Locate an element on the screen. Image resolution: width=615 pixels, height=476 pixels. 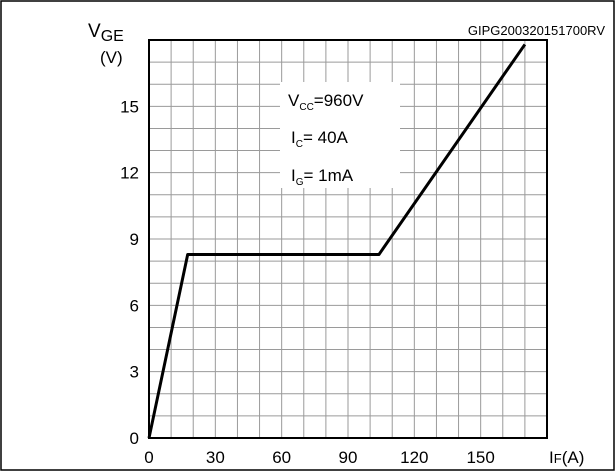
y-tick-label: 12 is located at coordinates (129, 173).